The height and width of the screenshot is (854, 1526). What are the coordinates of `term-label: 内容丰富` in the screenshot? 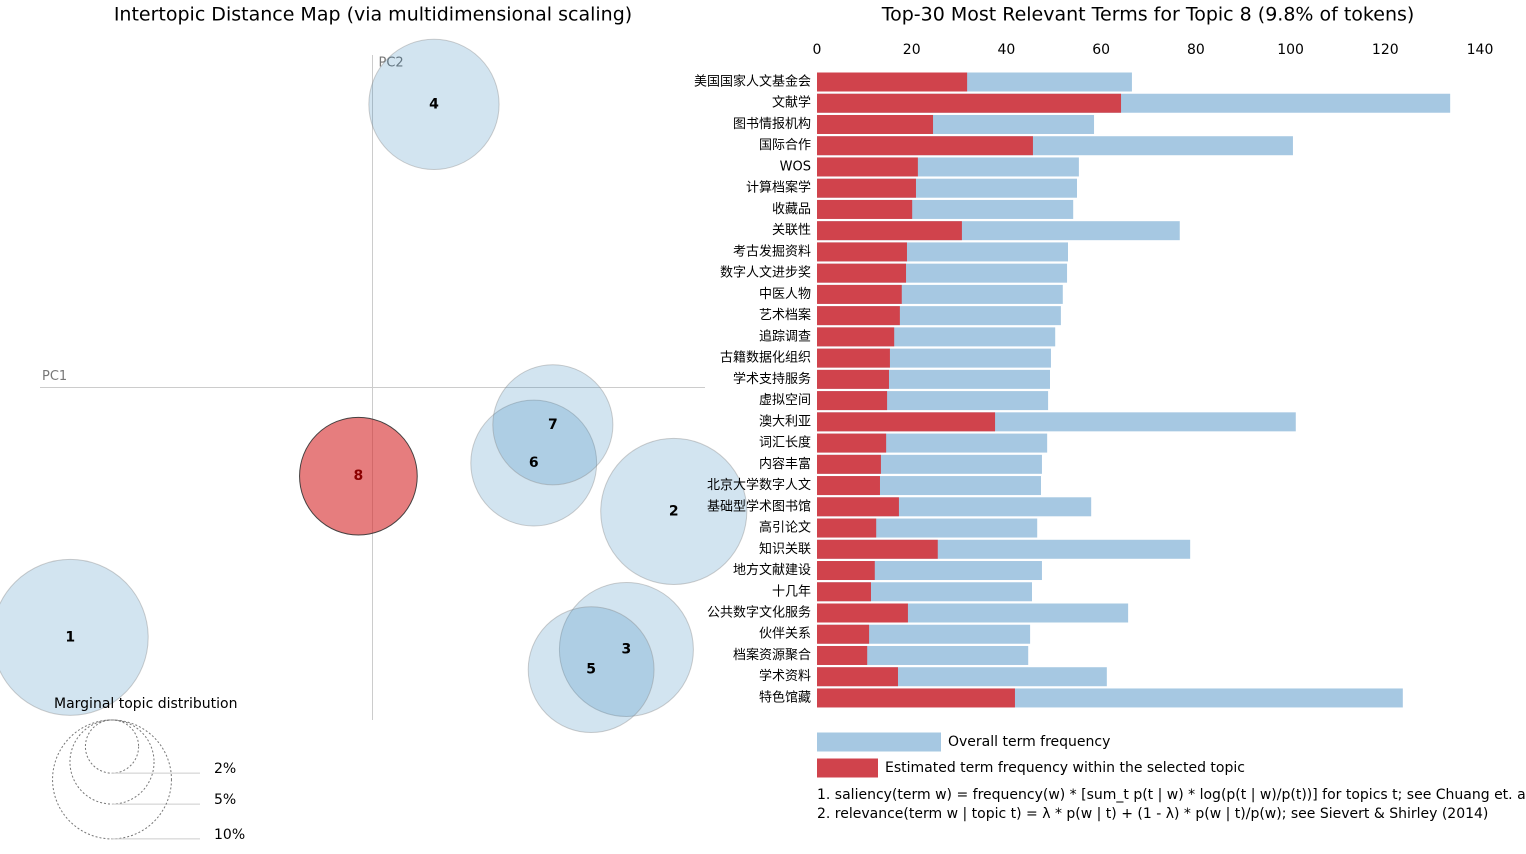 It's located at (785, 464).